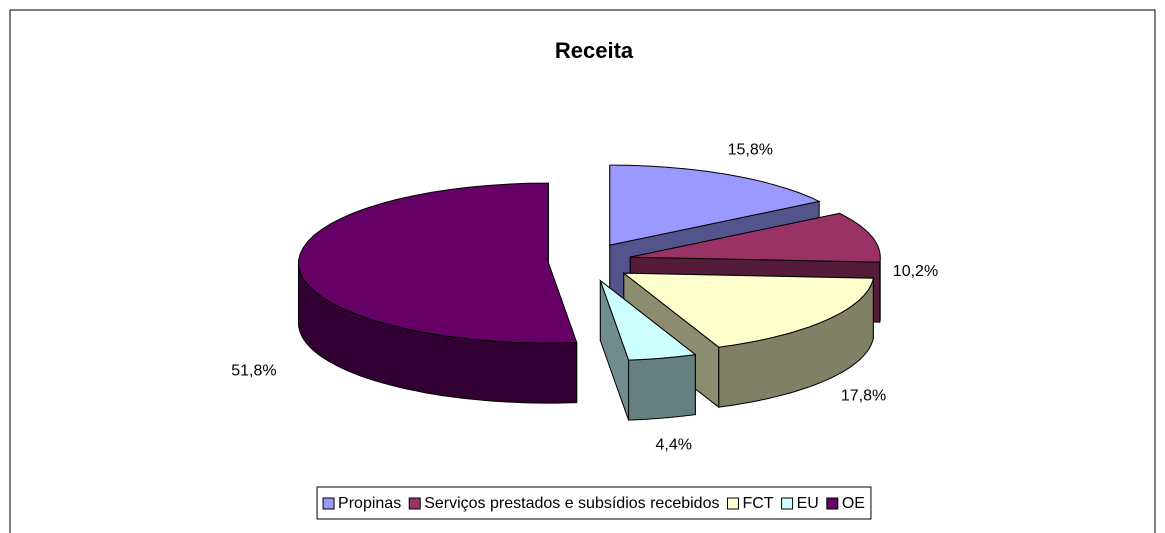  What do you see at coordinates (863, 395) in the screenshot?
I see `data-label: 17,8%` at bounding box center [863, 395].